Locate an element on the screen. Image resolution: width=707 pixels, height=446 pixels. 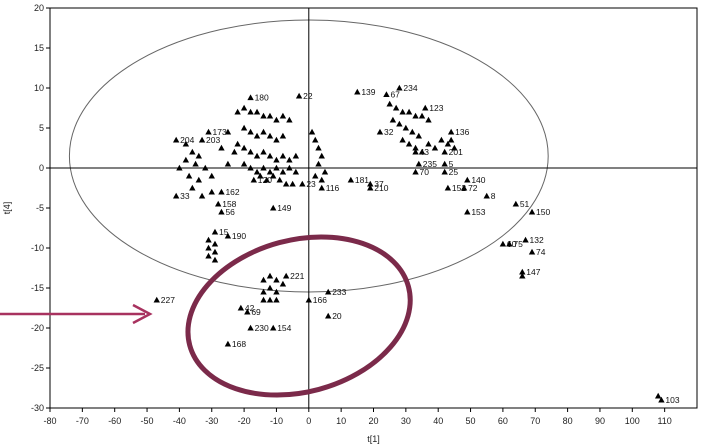
x-tick-label: 10 is located at coordinates (341, 421).